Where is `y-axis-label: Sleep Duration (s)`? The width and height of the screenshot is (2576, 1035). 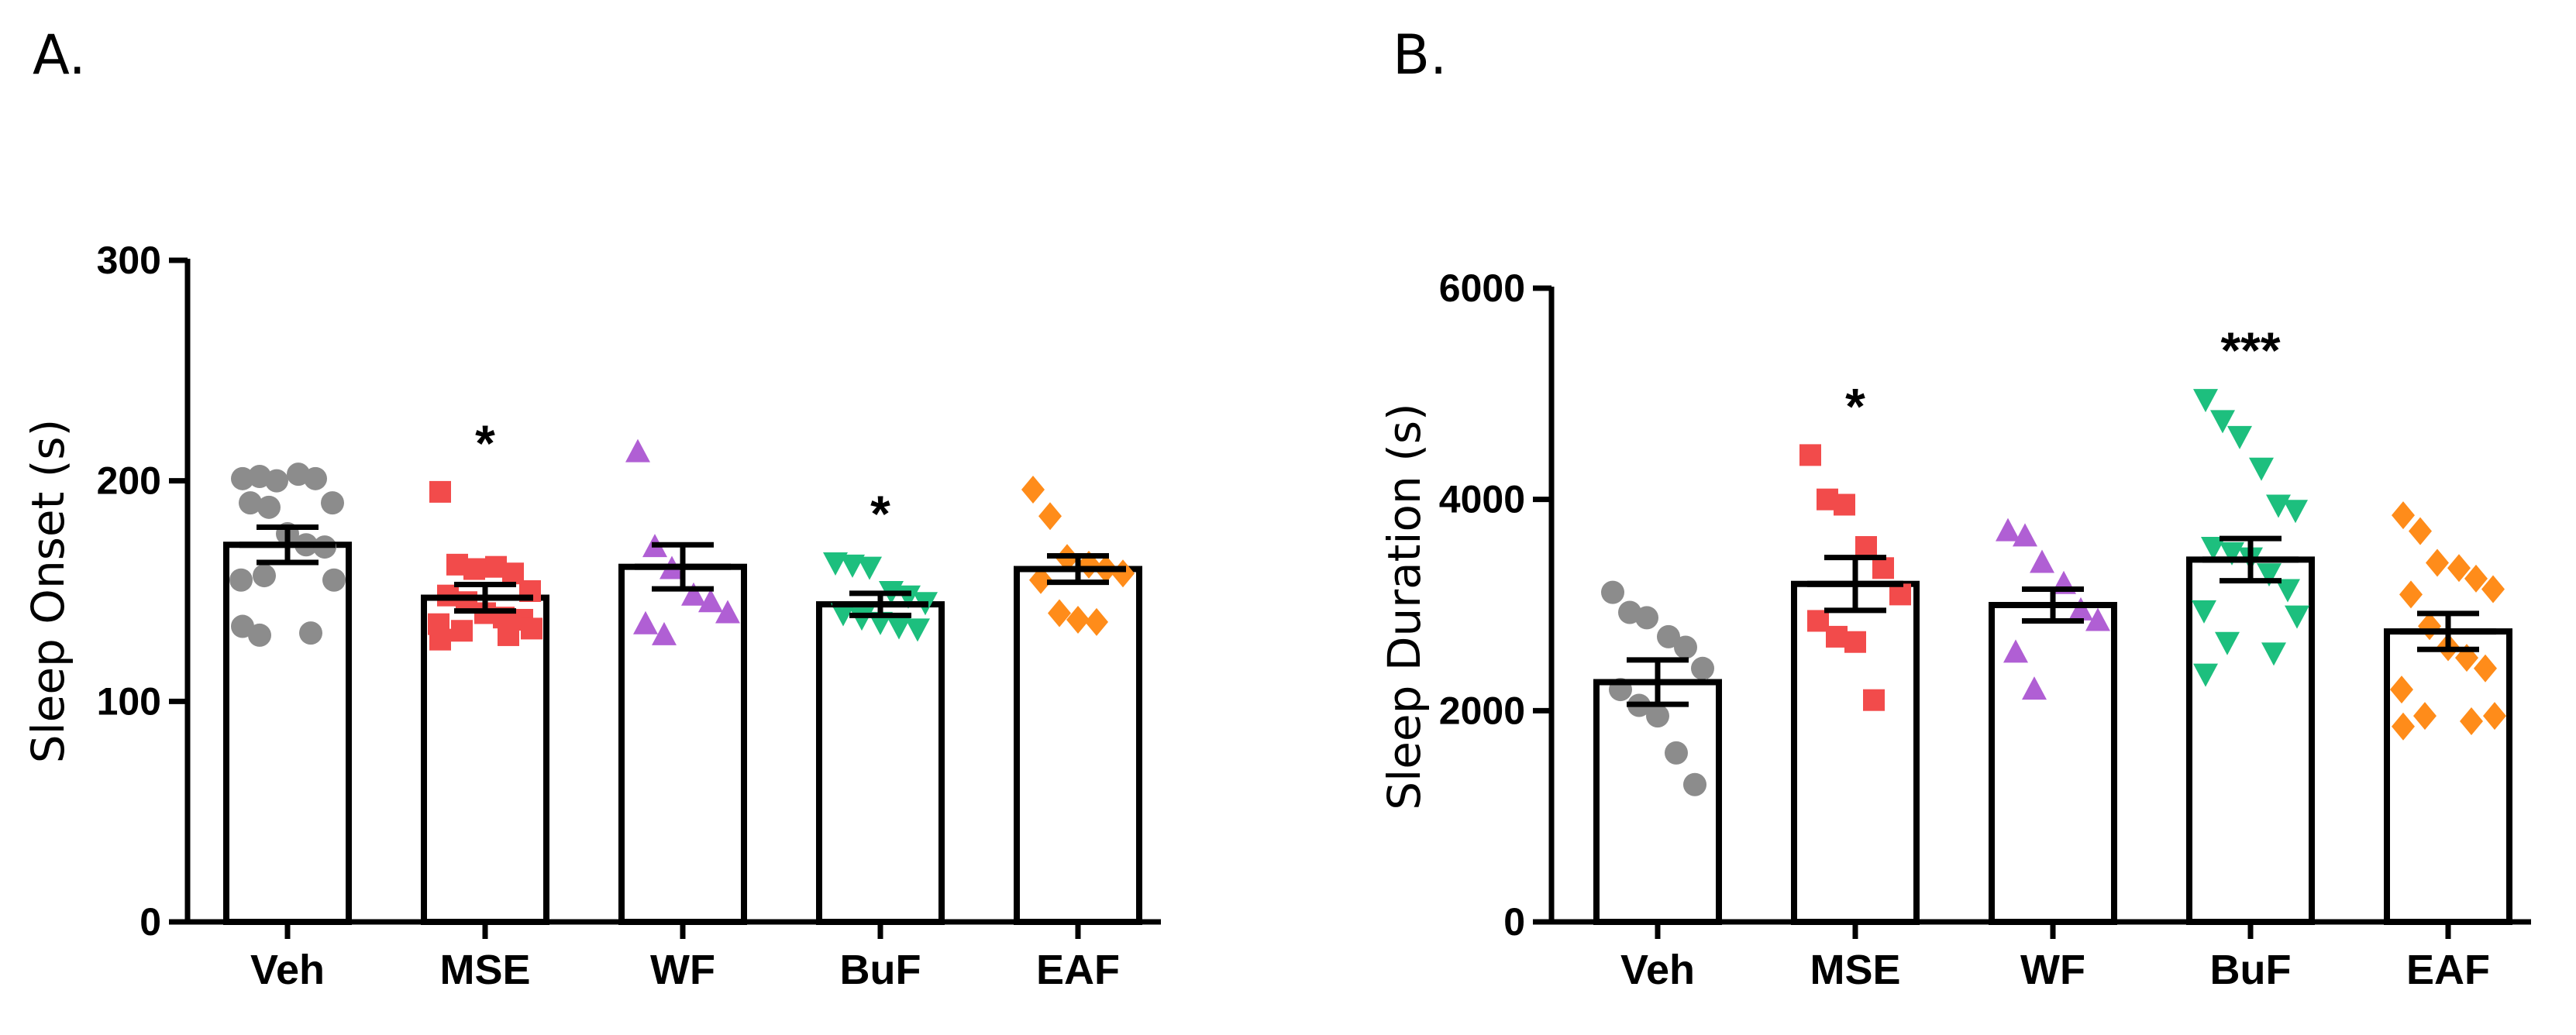 y-axis-label: Sleep Duration (s) is located at coordinates (1404, 606).